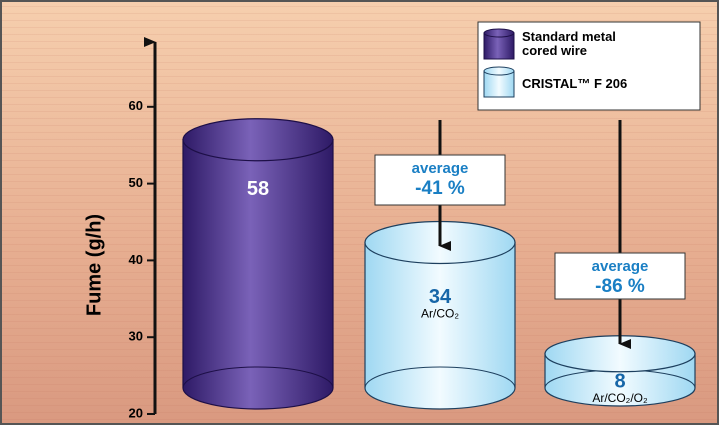  Describe the element at coordinates (569, 43) in the screenshot. I see `legend-label: Standard metal cored wire` at that location.